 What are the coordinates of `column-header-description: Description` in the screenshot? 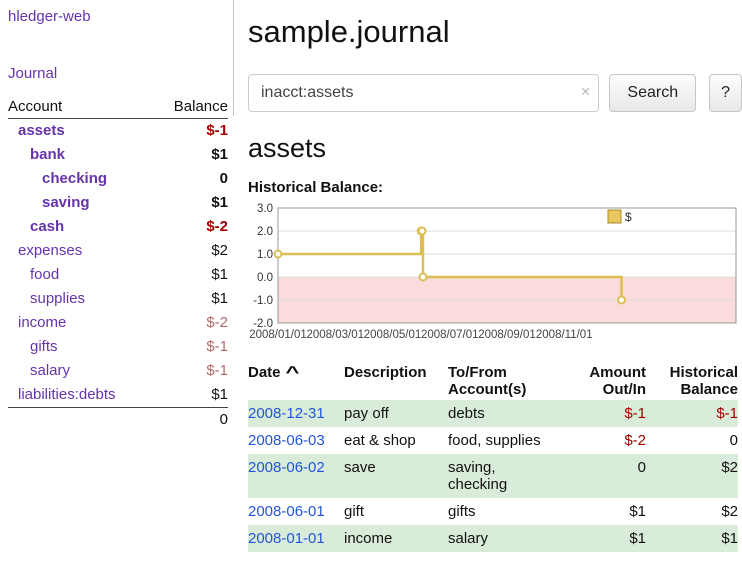 It's located at (385, 373).